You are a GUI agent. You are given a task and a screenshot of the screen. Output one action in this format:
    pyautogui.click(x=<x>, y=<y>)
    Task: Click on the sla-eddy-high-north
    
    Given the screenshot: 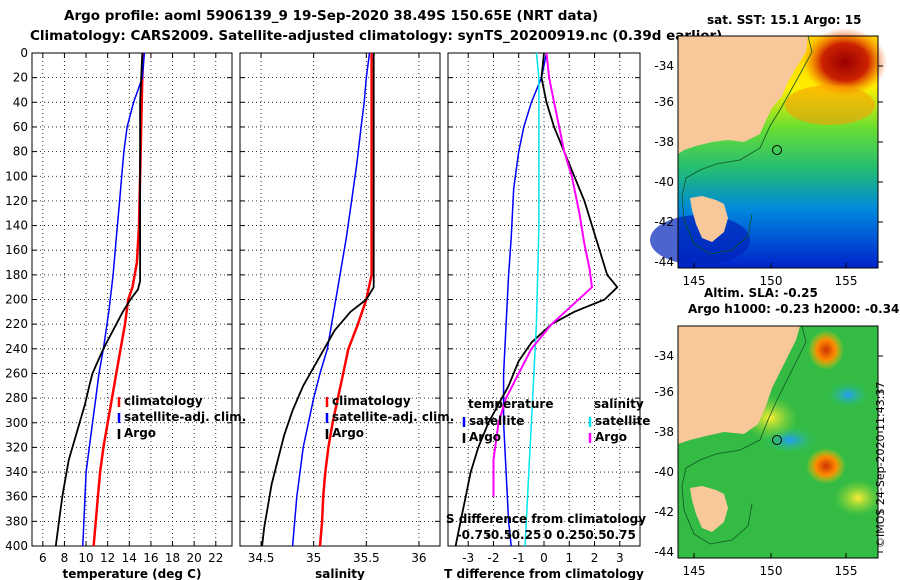 What is the action you would take?
    pyautogui.click(x=826, y=350)
    